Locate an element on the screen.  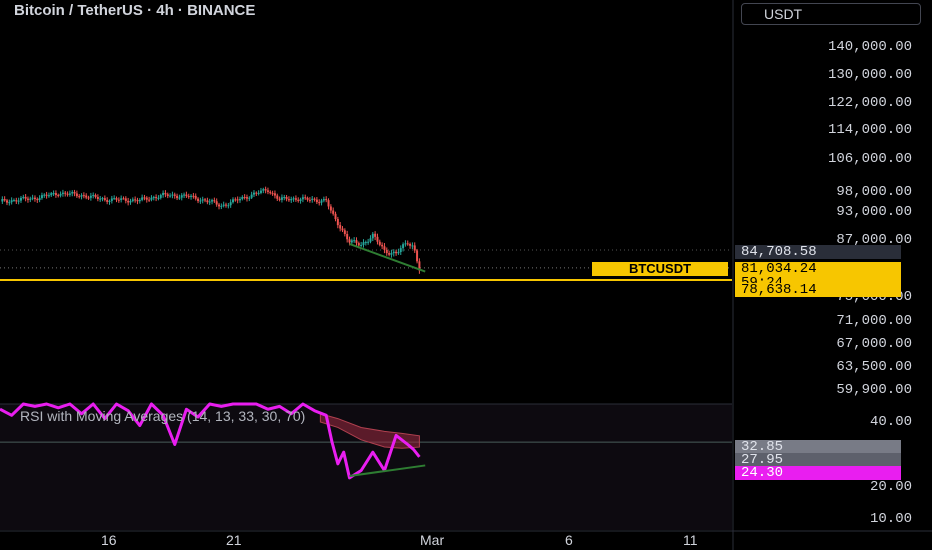
currency-label: USDT is located at coordinates (783, 14).